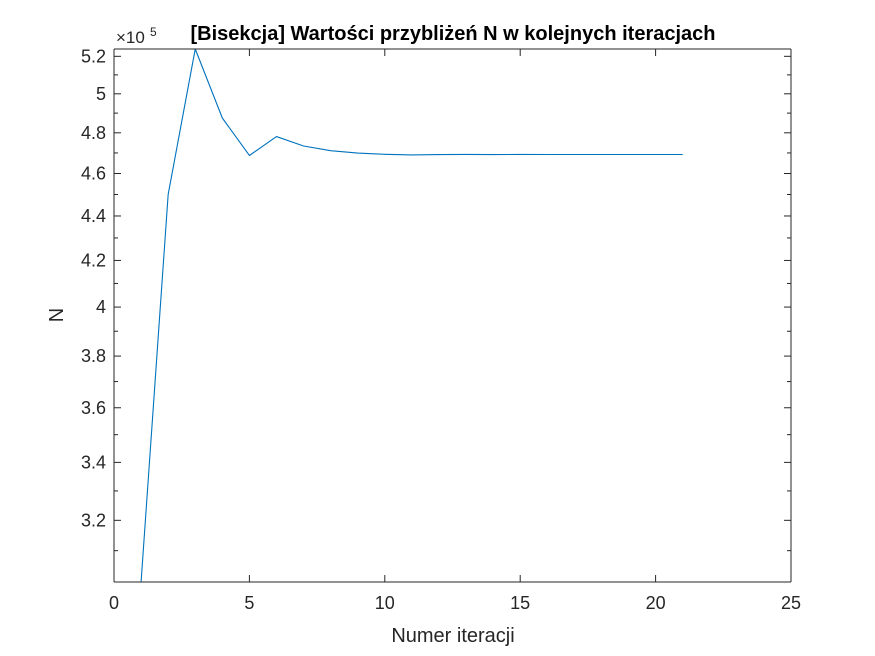 The width and height of the screenshot is (875, 656). What do you see at coordinates (114, 603) in the screenshot?
I see `x-tick-label: 0` at bounding box center [114, 603].